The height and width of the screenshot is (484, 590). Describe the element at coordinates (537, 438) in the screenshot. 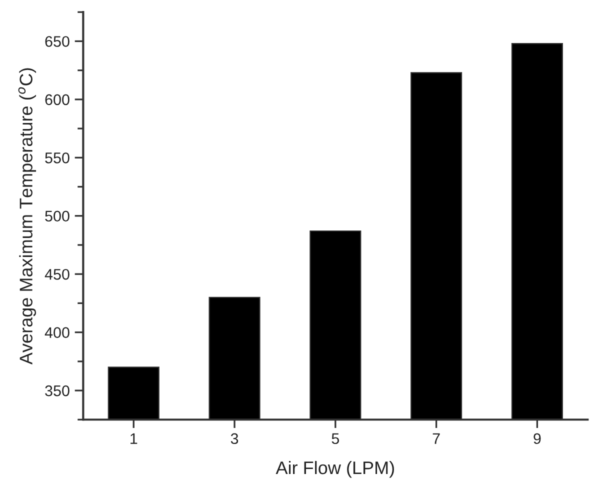

I see `x-tick-label: 9` at that location.